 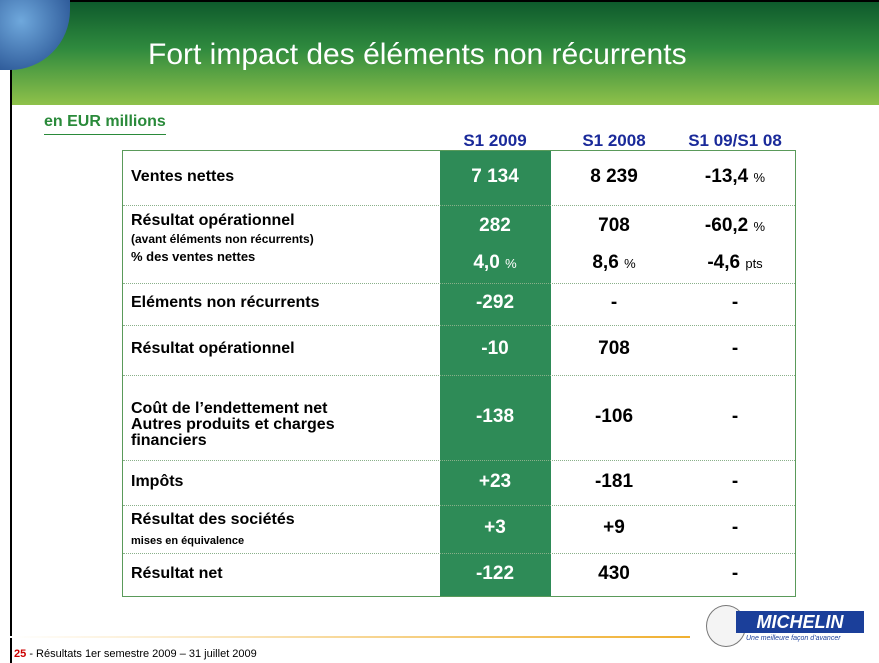 I want to click on cell-value: 282, so click(x=495, y=225).